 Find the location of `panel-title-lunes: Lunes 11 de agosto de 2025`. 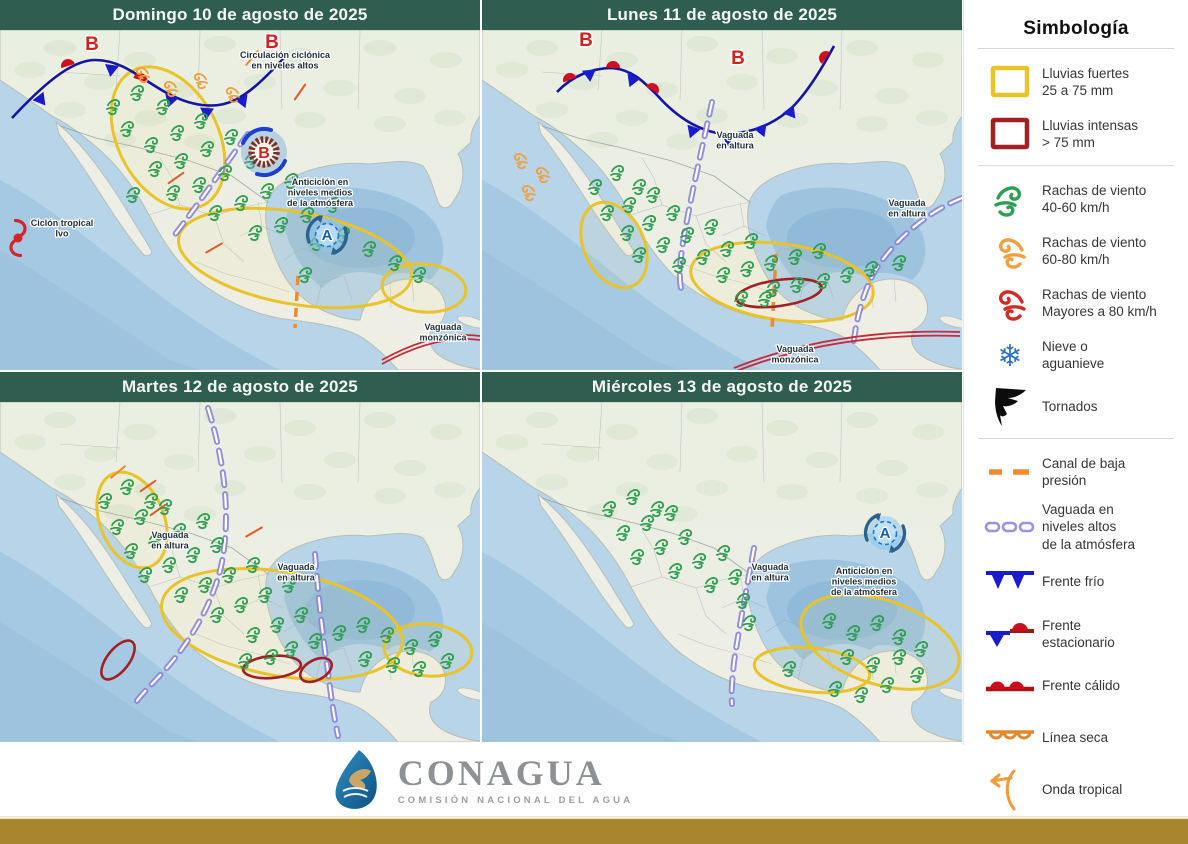

panel-title-lunes: Lunes 11 de agosto de 2025 is located at coordinates (722, 15).